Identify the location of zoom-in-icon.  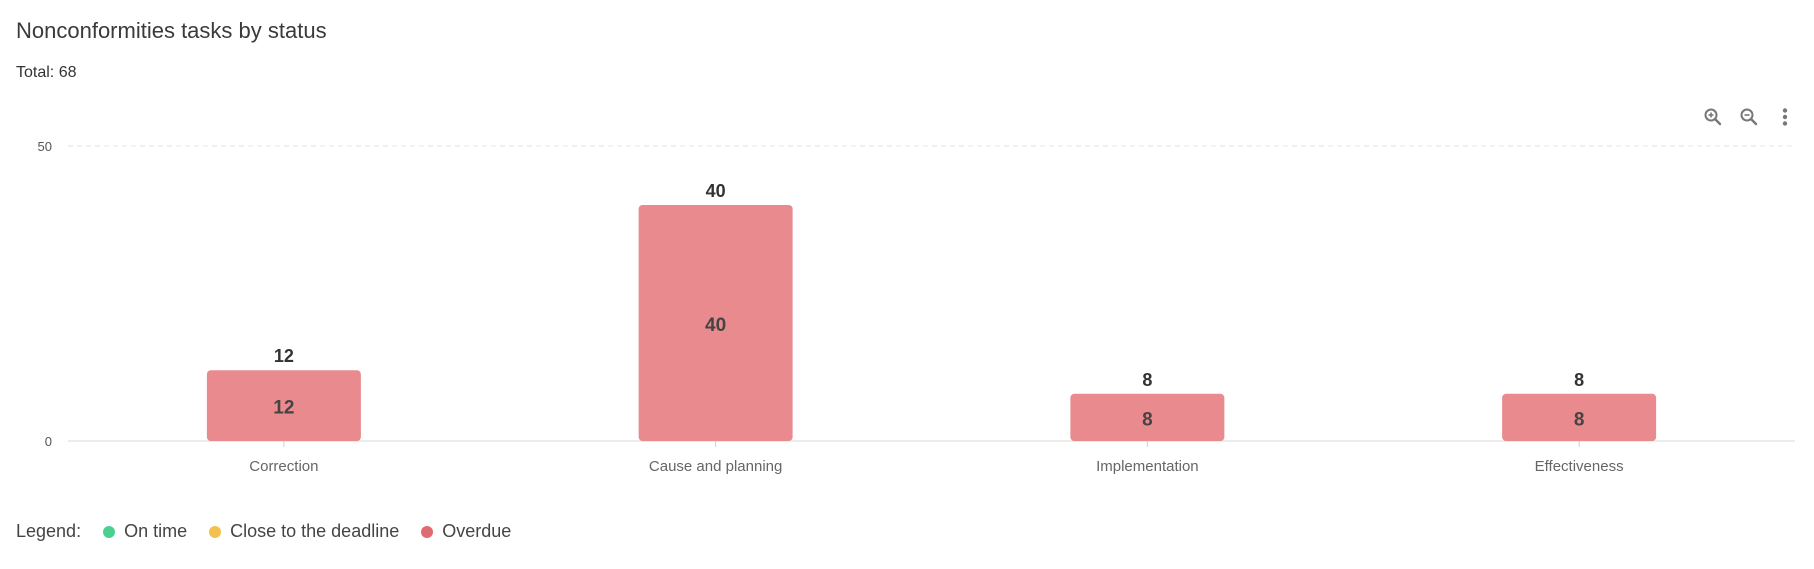
(1713, 117).